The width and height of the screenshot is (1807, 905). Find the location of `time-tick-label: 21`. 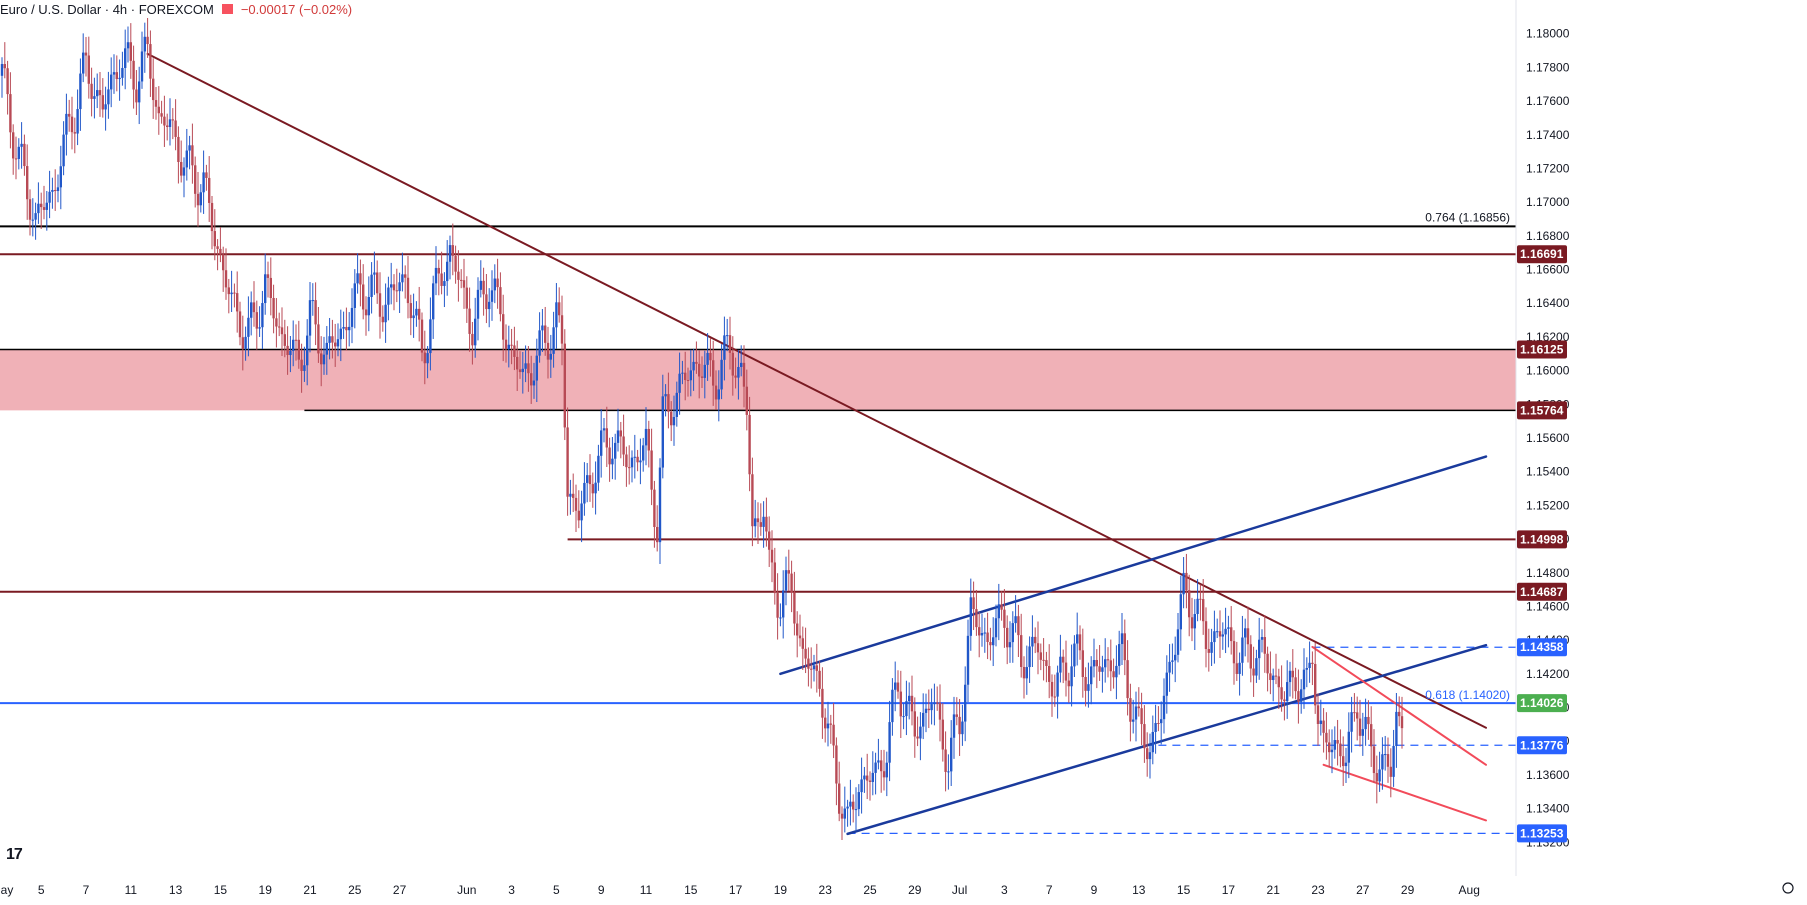

time-tick-label: 21 is located at coordinates (310, 890).